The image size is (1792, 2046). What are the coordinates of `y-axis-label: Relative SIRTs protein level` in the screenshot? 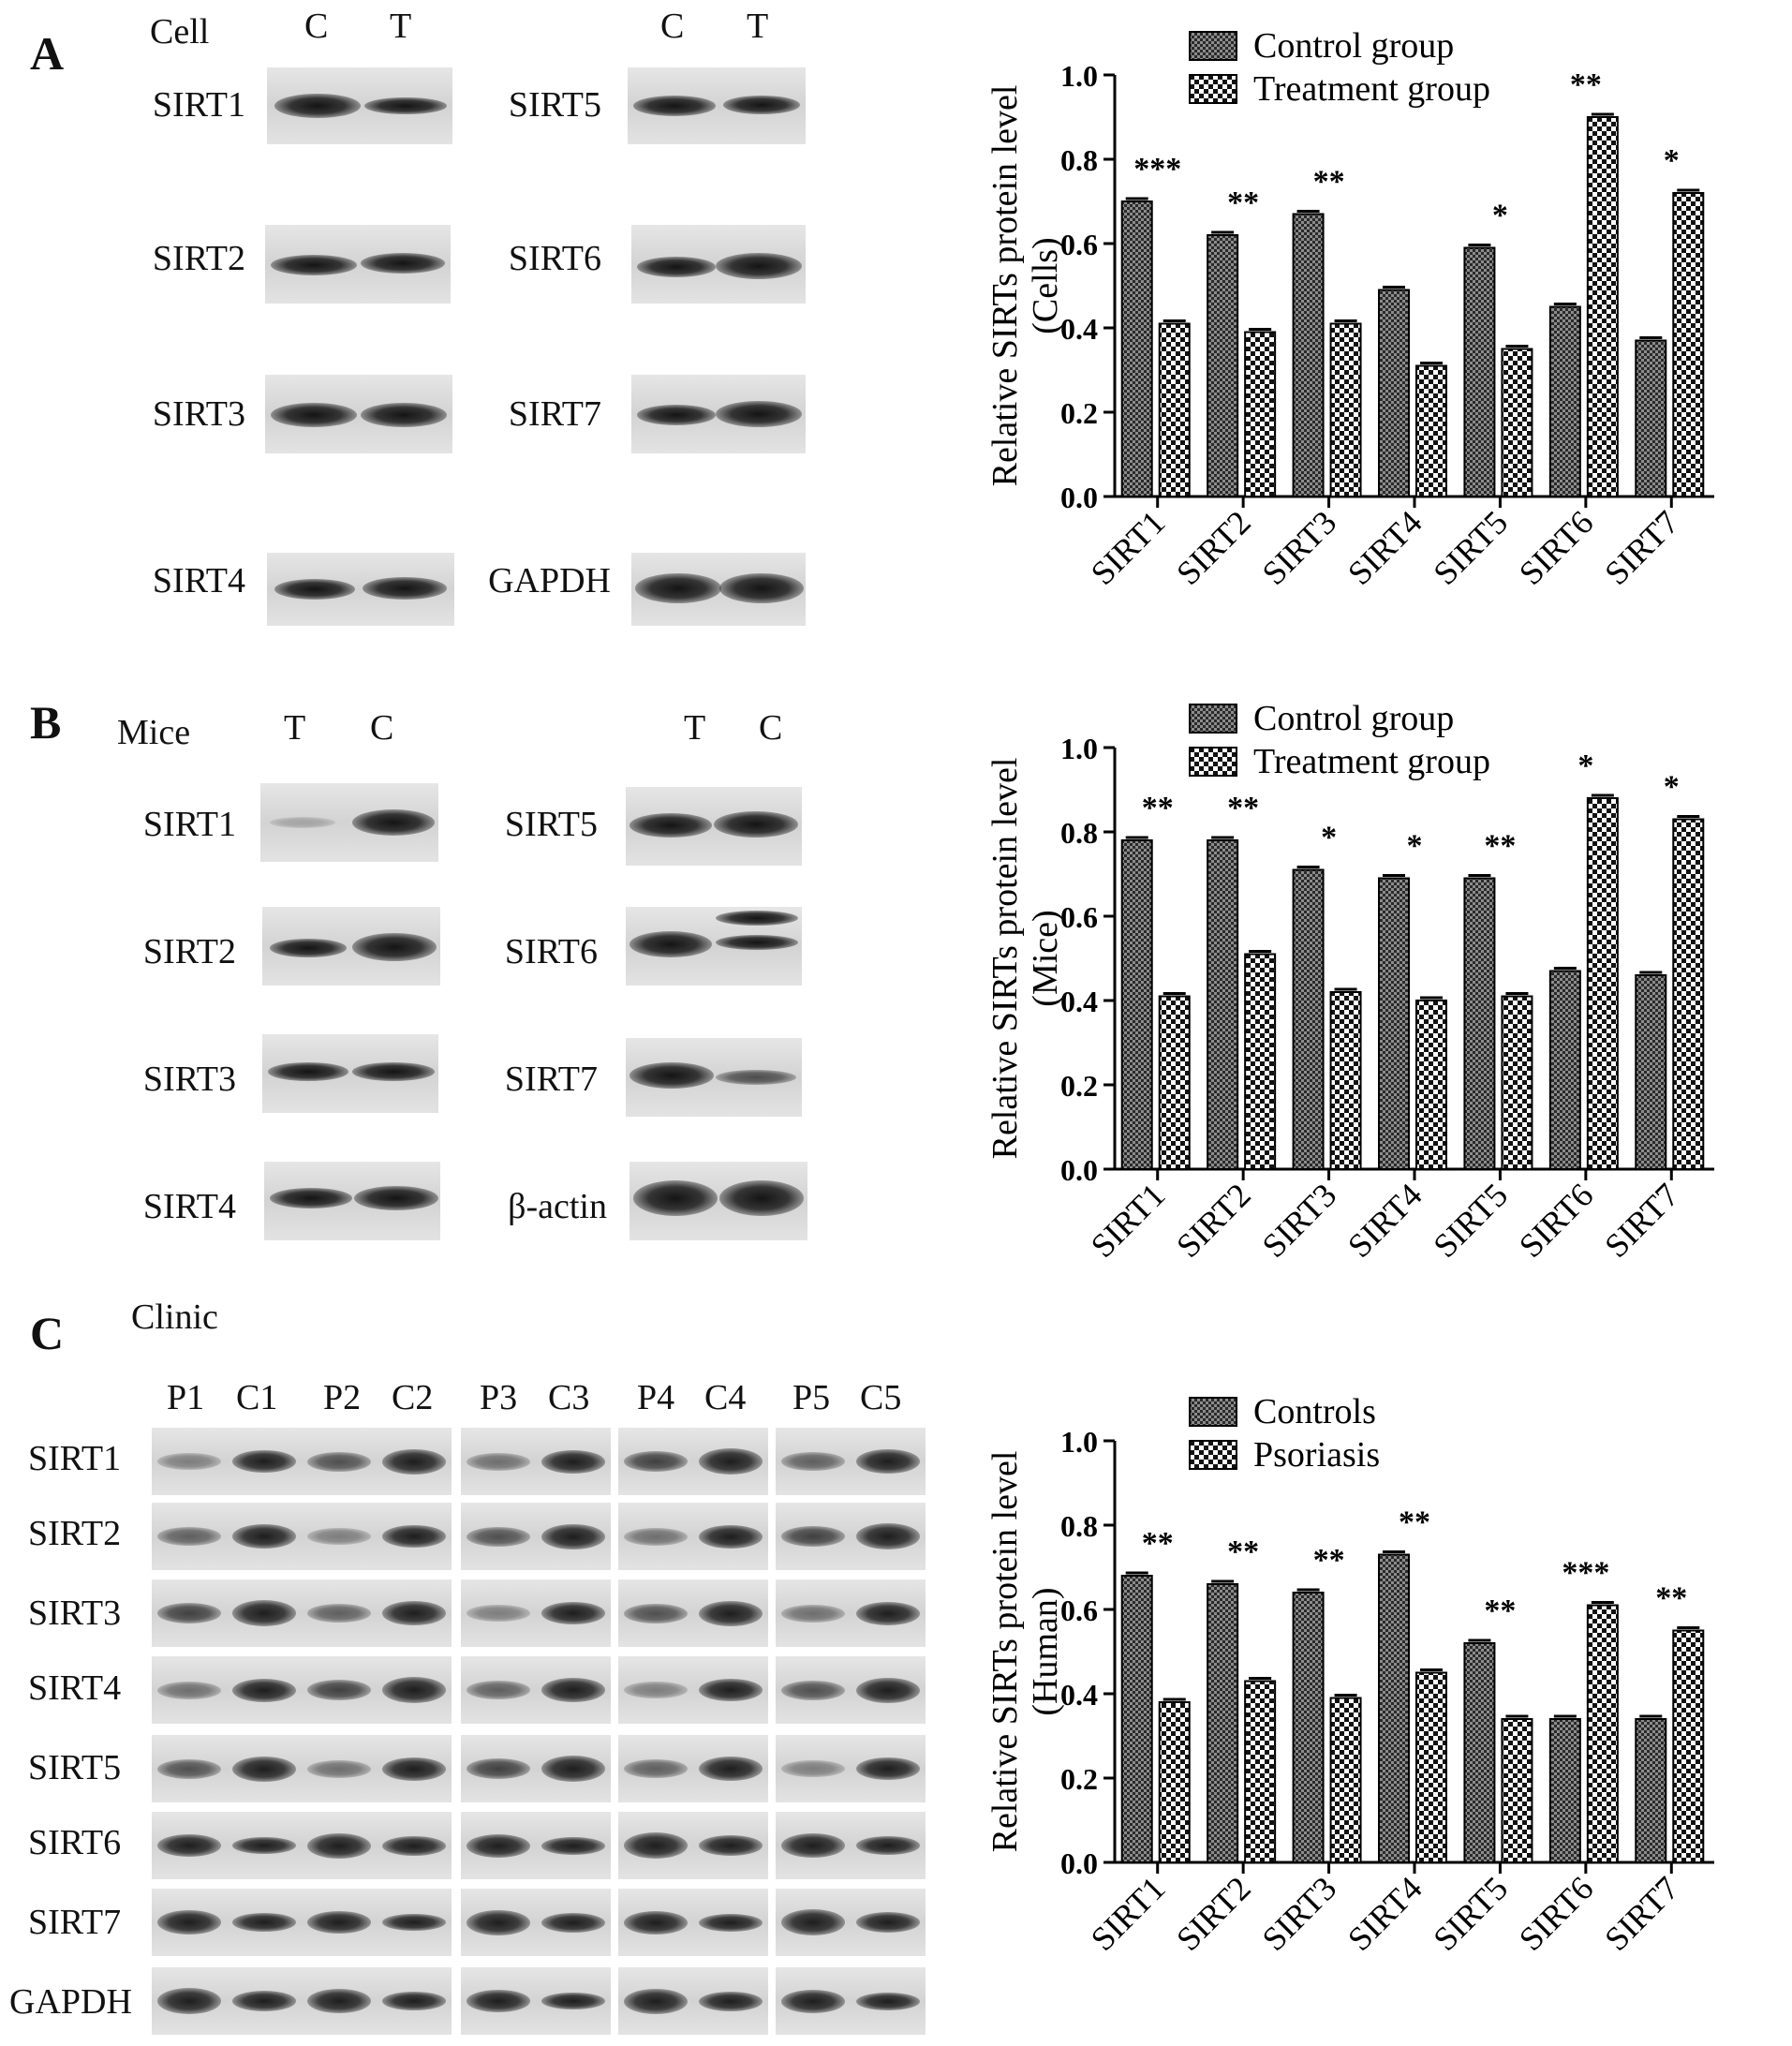 It's located at (1005, 959).